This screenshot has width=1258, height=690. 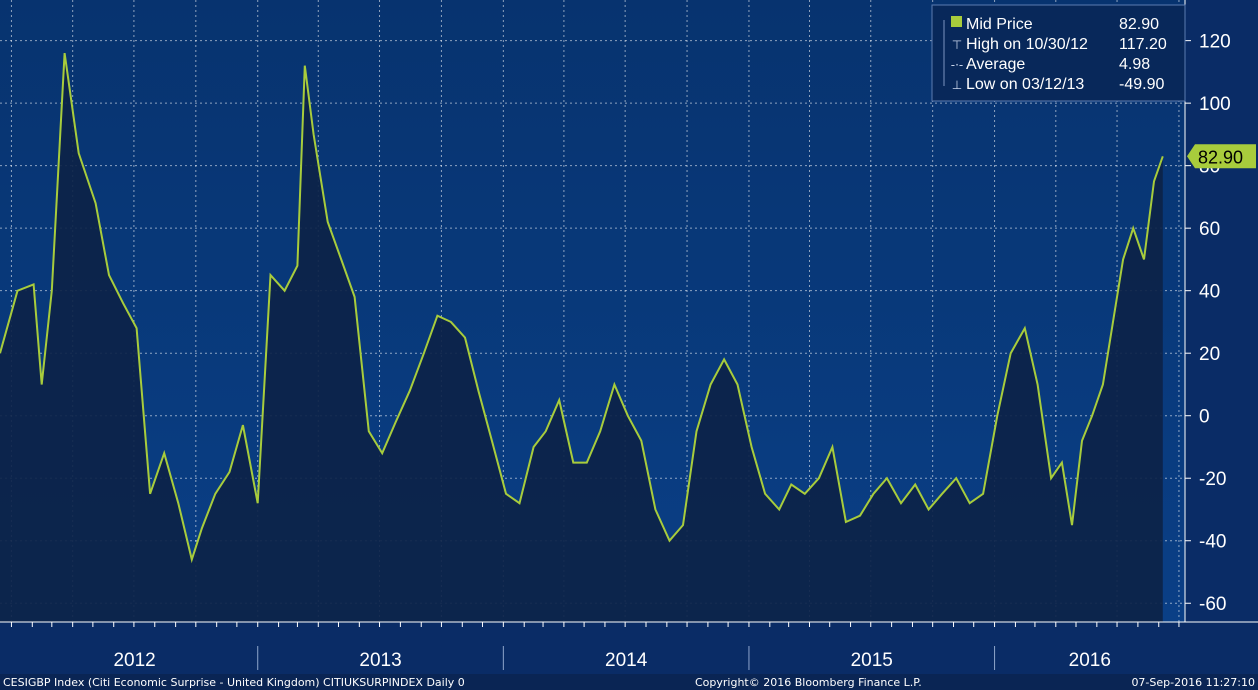 I want to click on legend-box, so click(x=1058, y=53).